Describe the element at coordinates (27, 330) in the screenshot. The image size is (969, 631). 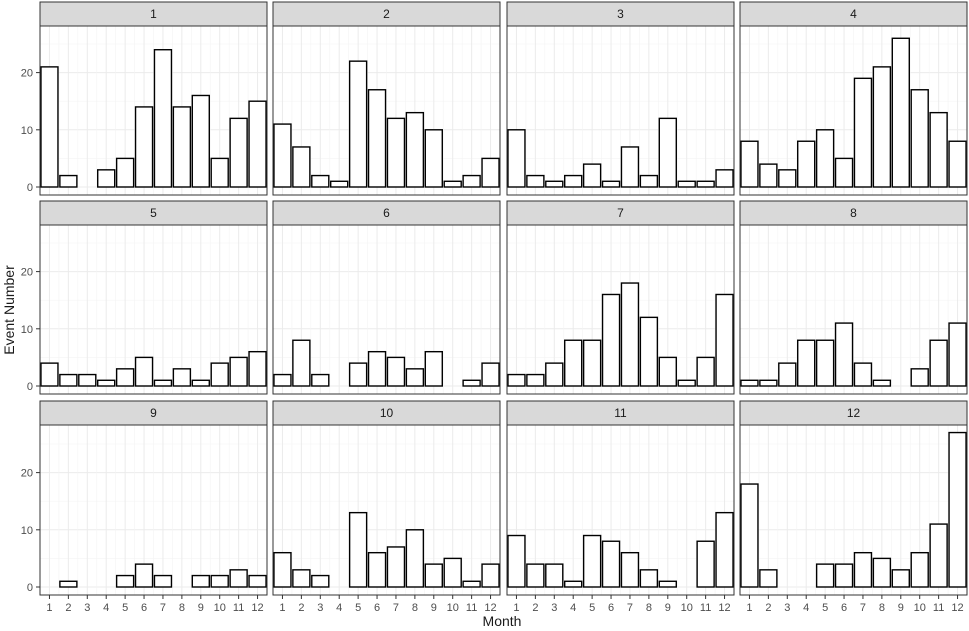
I see `y-tick-label: 10` at that location.